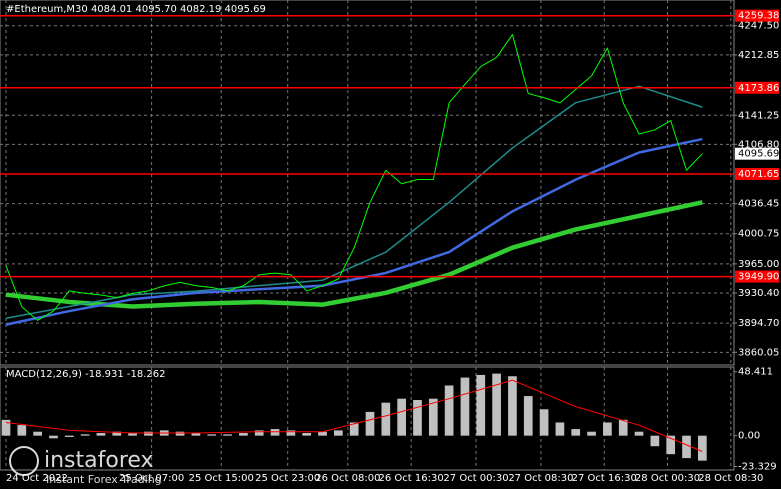 This screenshot has width=781, height=489. I want to click on x-tick-label: 24 Oct 2022, so click(37, 478).